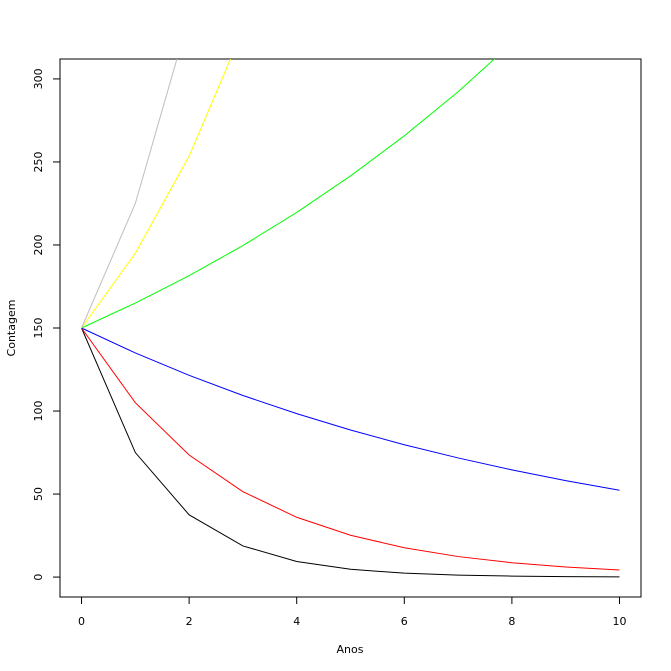  What do you see at coordinates (11, 328) in the screenshot?
I see `y-axis-label: Contagem` at bounding box center [11, 328].